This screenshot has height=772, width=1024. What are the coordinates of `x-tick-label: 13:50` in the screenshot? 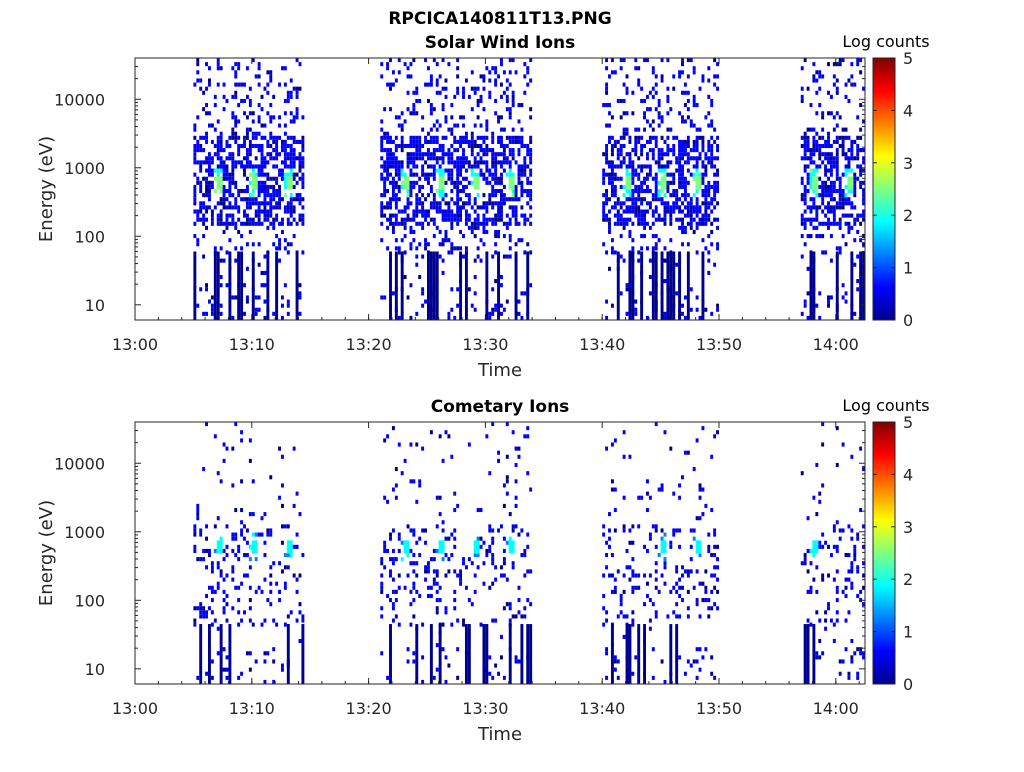 It's located at (719, 344).